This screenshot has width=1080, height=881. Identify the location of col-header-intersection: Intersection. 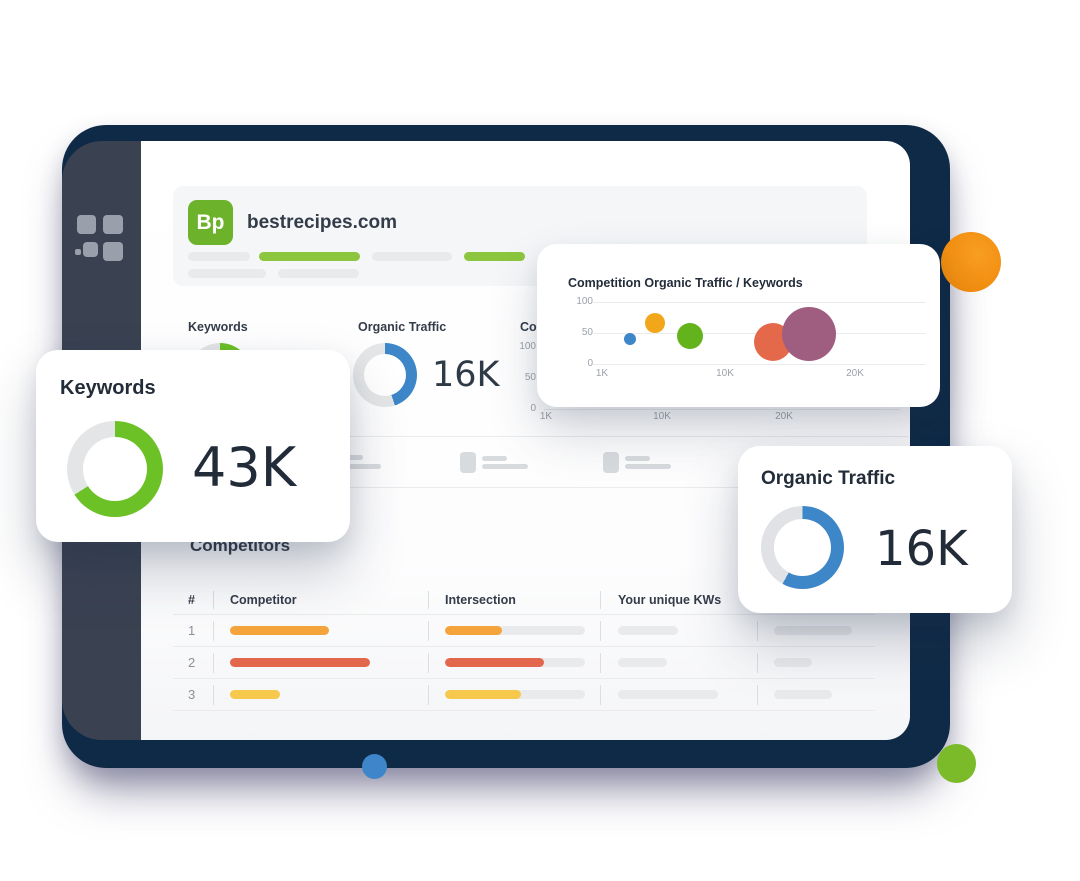
(480, 600).